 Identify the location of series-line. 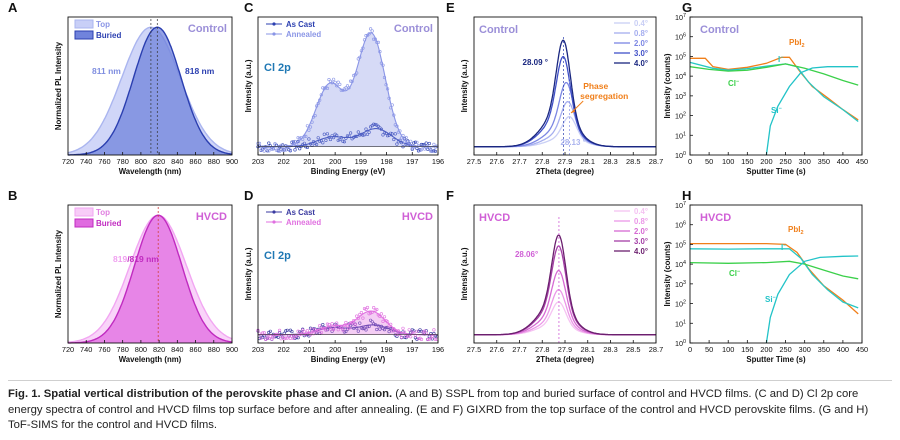
(565, 101).